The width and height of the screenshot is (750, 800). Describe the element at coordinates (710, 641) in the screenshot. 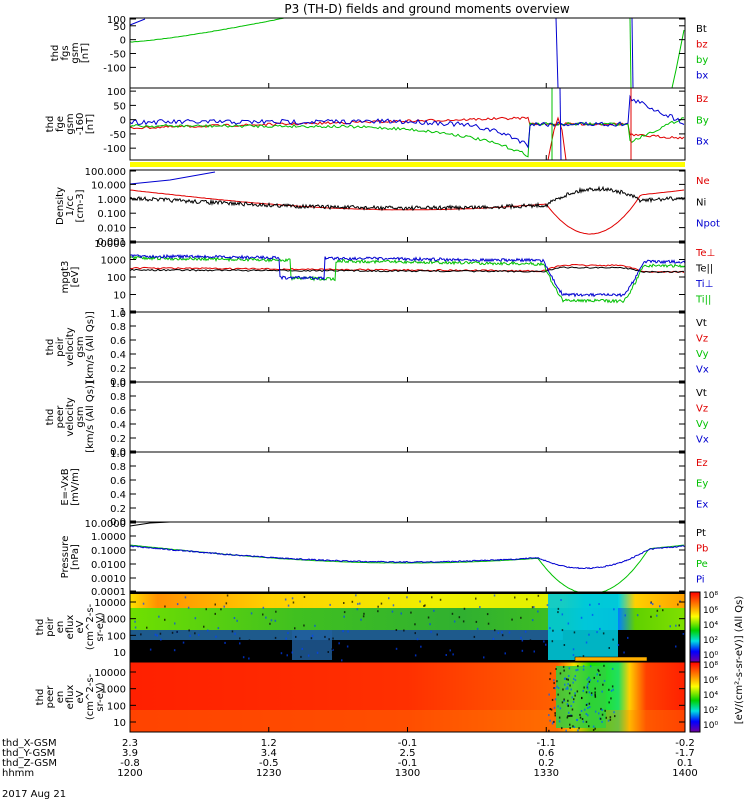

I see `colorbar-tick-label: 10²` at that location.